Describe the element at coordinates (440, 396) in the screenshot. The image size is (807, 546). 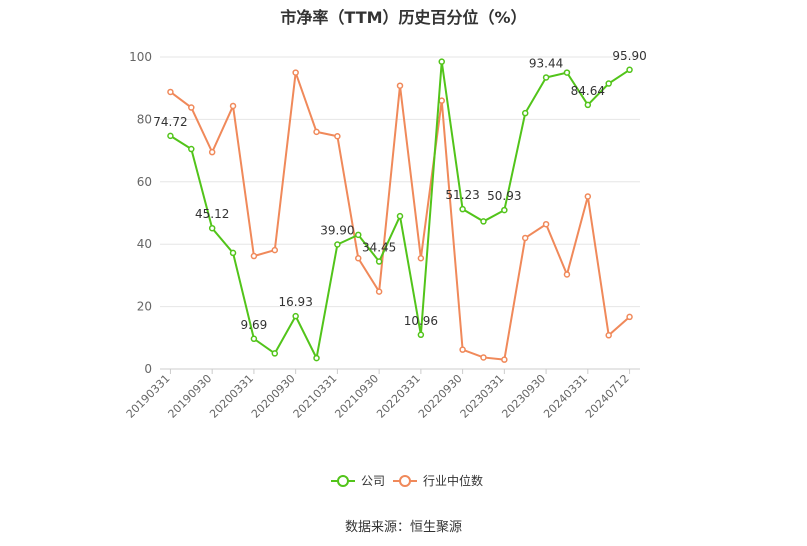
I see `x-tick-label: 20220930` at that location.